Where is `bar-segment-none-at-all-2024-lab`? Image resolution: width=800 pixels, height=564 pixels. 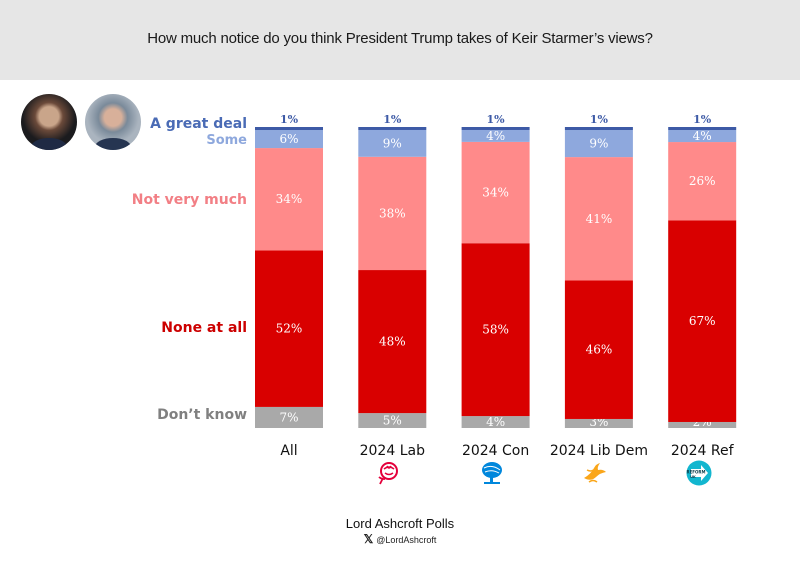
bar-segment-none-at-all-2024-lab is located at coordinates (392, 342).